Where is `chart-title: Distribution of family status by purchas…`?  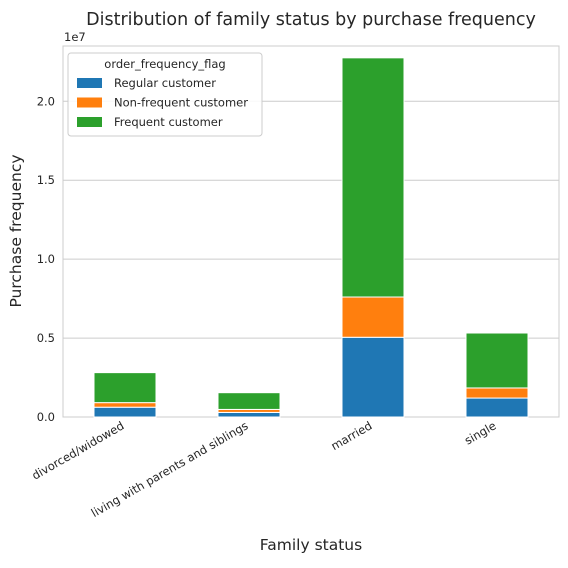 chart-title: Distribution of family status by purchas… is located at coordinates (311, 20).